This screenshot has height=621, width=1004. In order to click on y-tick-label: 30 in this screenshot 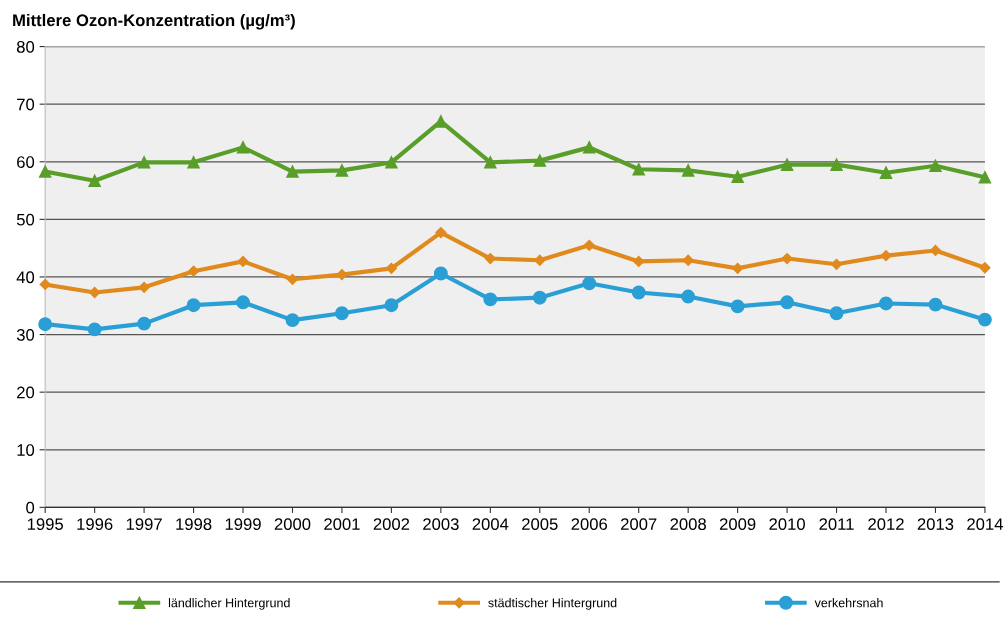, I will do `click(25, 334)`.